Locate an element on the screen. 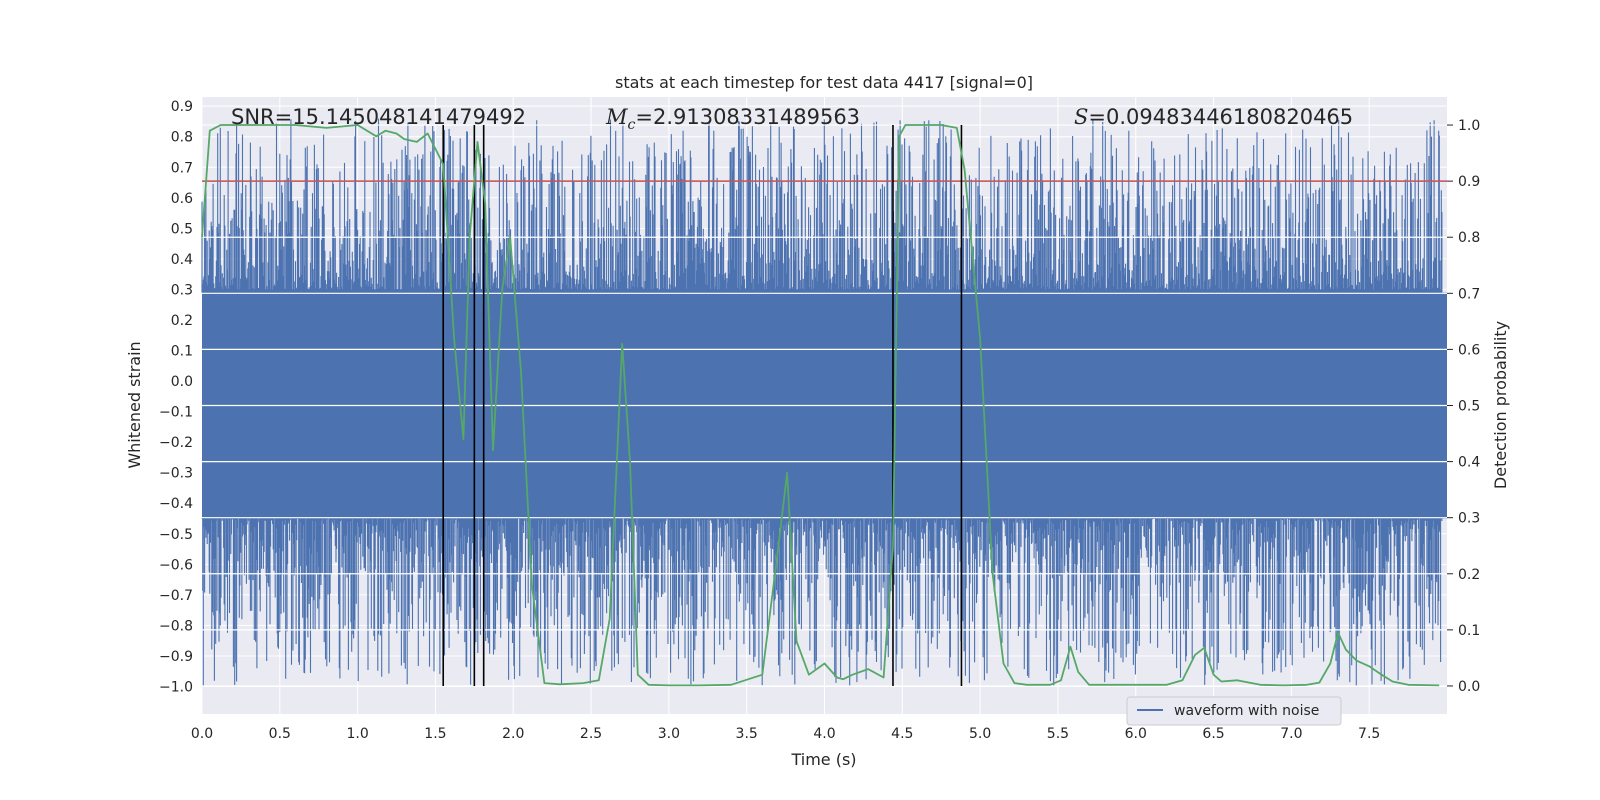  y-tick-label: −0.2 is located at coordinates (176, 443).